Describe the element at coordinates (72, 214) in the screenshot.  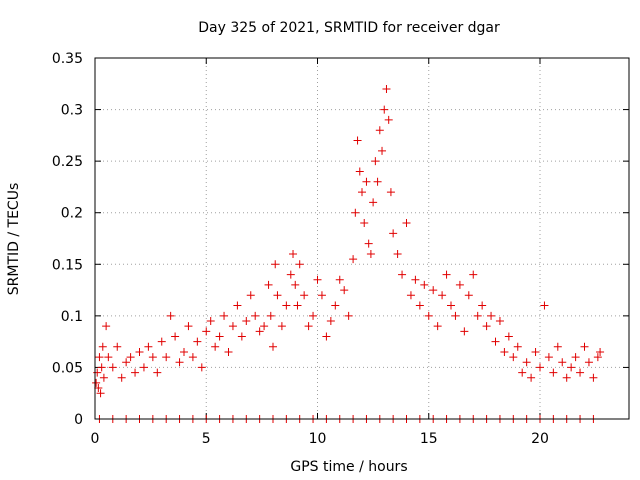
I see `y-tick-label: 0.2` at that location.